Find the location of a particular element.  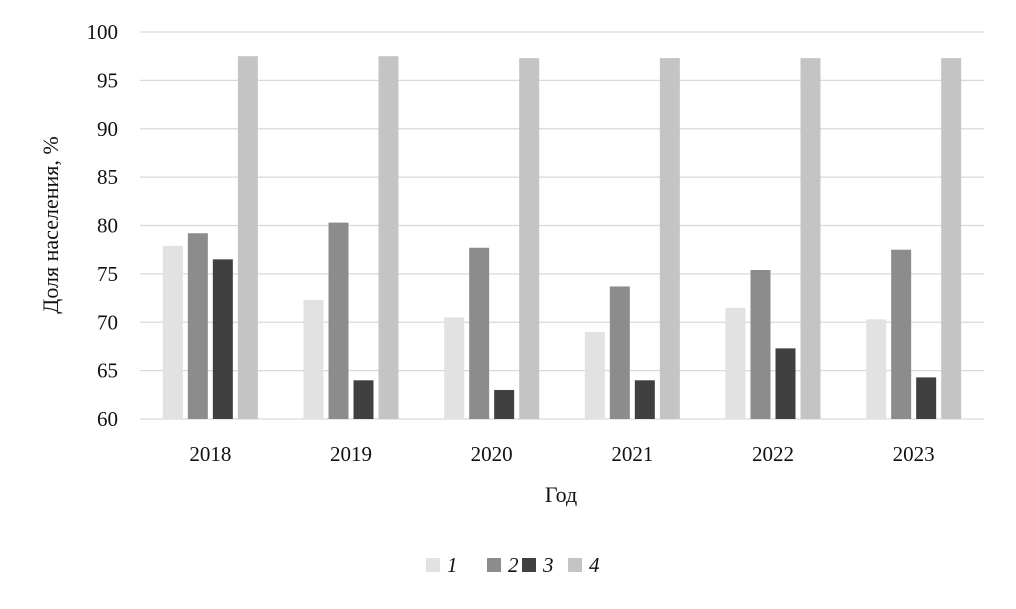

bar-series-4-2022 is located at coordinates (810, 239).